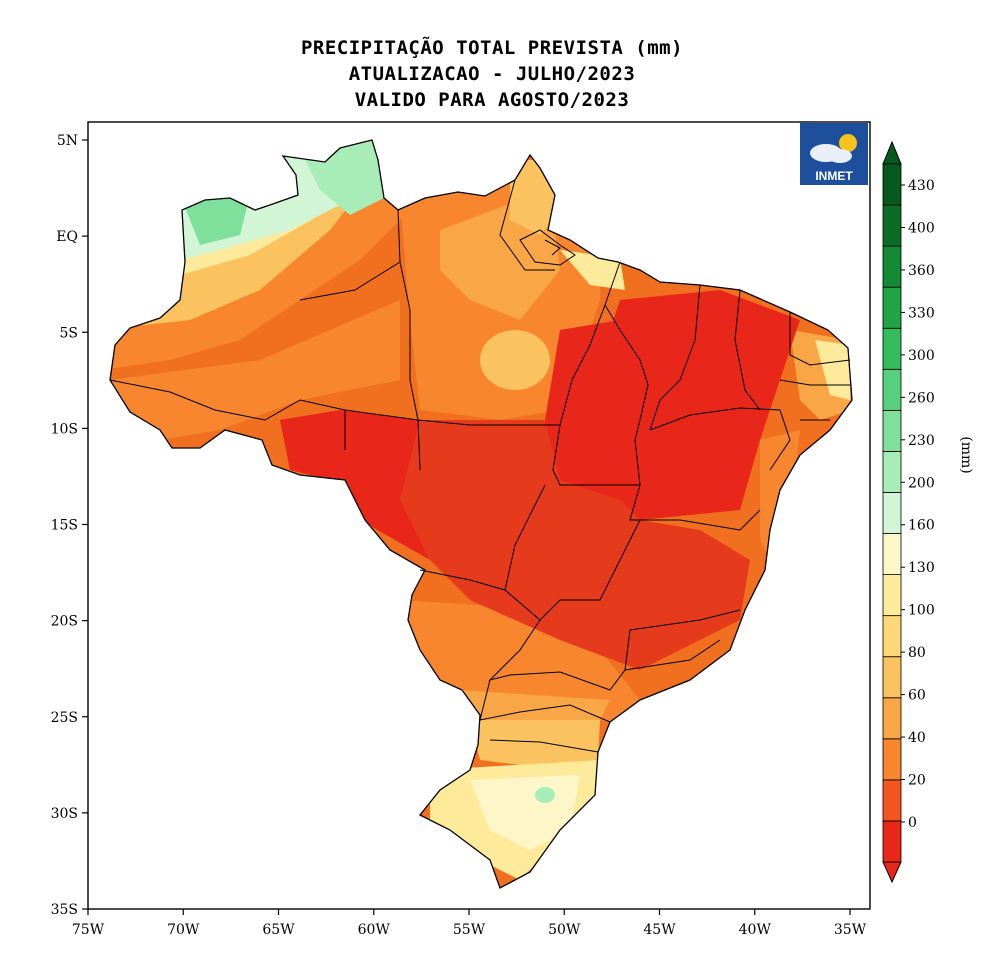 This screenshot has height=977, width=984. I want to click on lon-tick-label: 55W, so click(469, 930).